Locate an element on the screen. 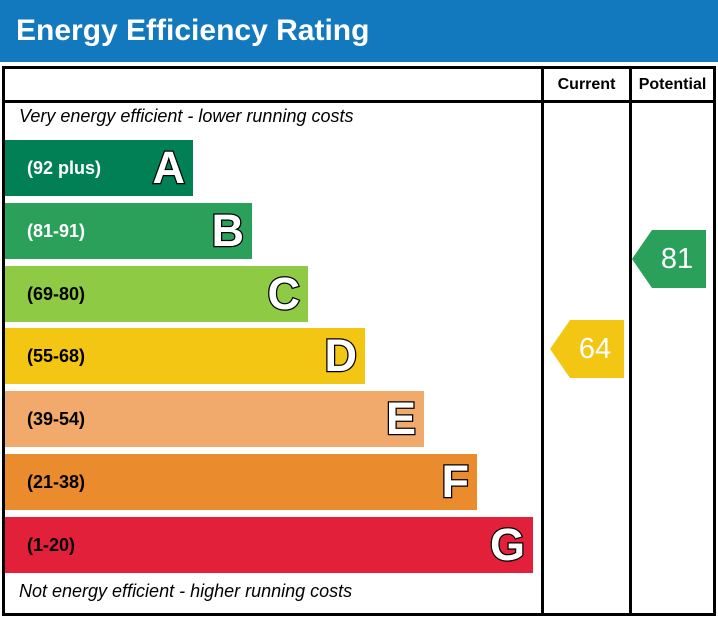 The height and width of the screenshot is (619, 718). band-letter: E is located at coordinates (401, 419).